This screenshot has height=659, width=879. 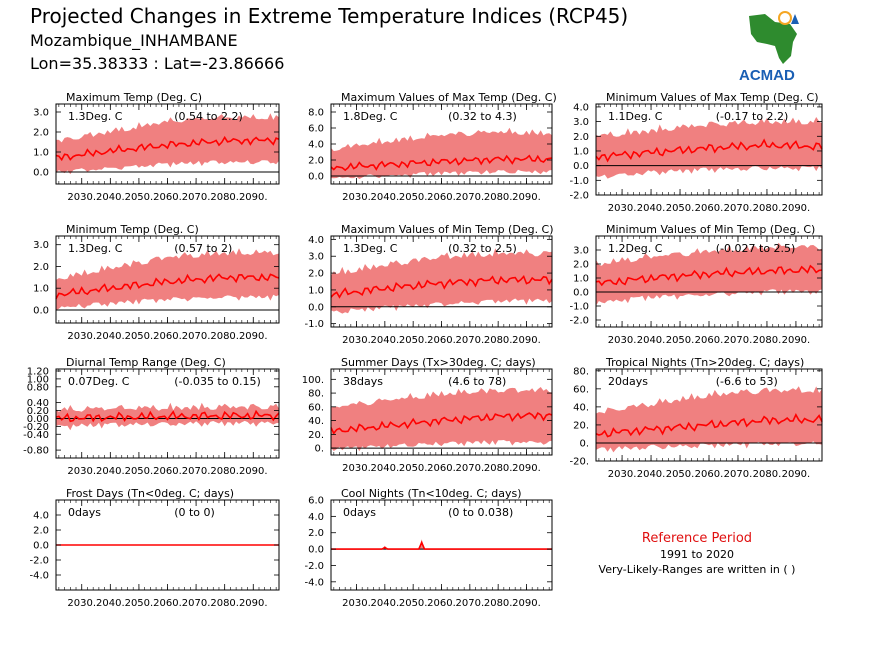 I want to click on range-label: (-0.17 to 2.2), so click(x=752, y=116).